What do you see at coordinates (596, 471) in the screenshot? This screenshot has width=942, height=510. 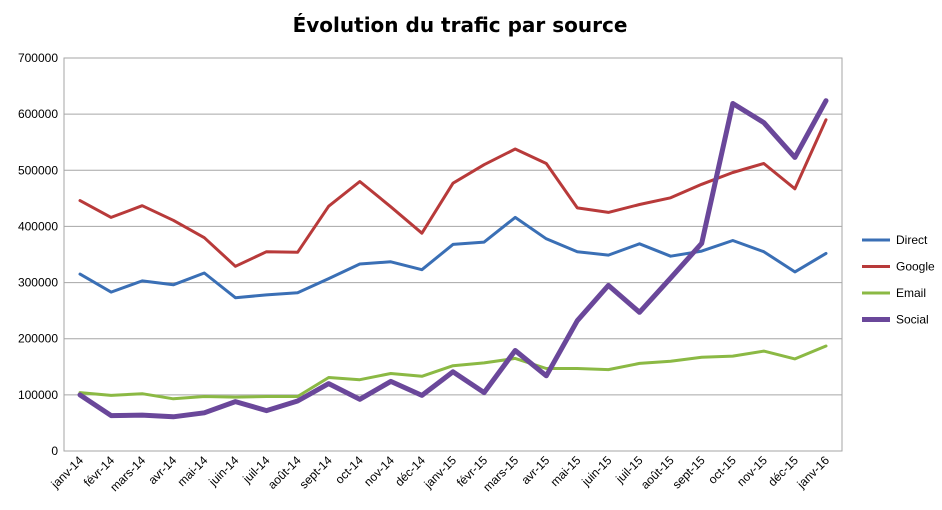 I see `x-tick-label: juin-15` at bounding box center [596, 471].